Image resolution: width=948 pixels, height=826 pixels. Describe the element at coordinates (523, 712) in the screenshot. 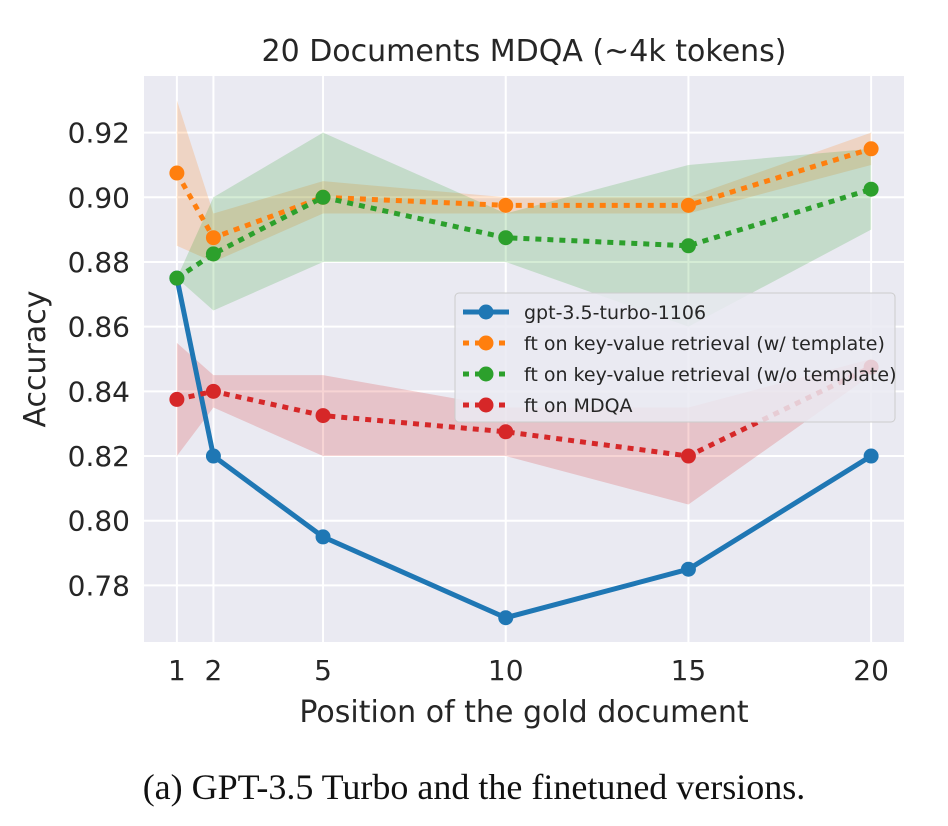

I see `x-axis-label: Position of the gold document` at that location.